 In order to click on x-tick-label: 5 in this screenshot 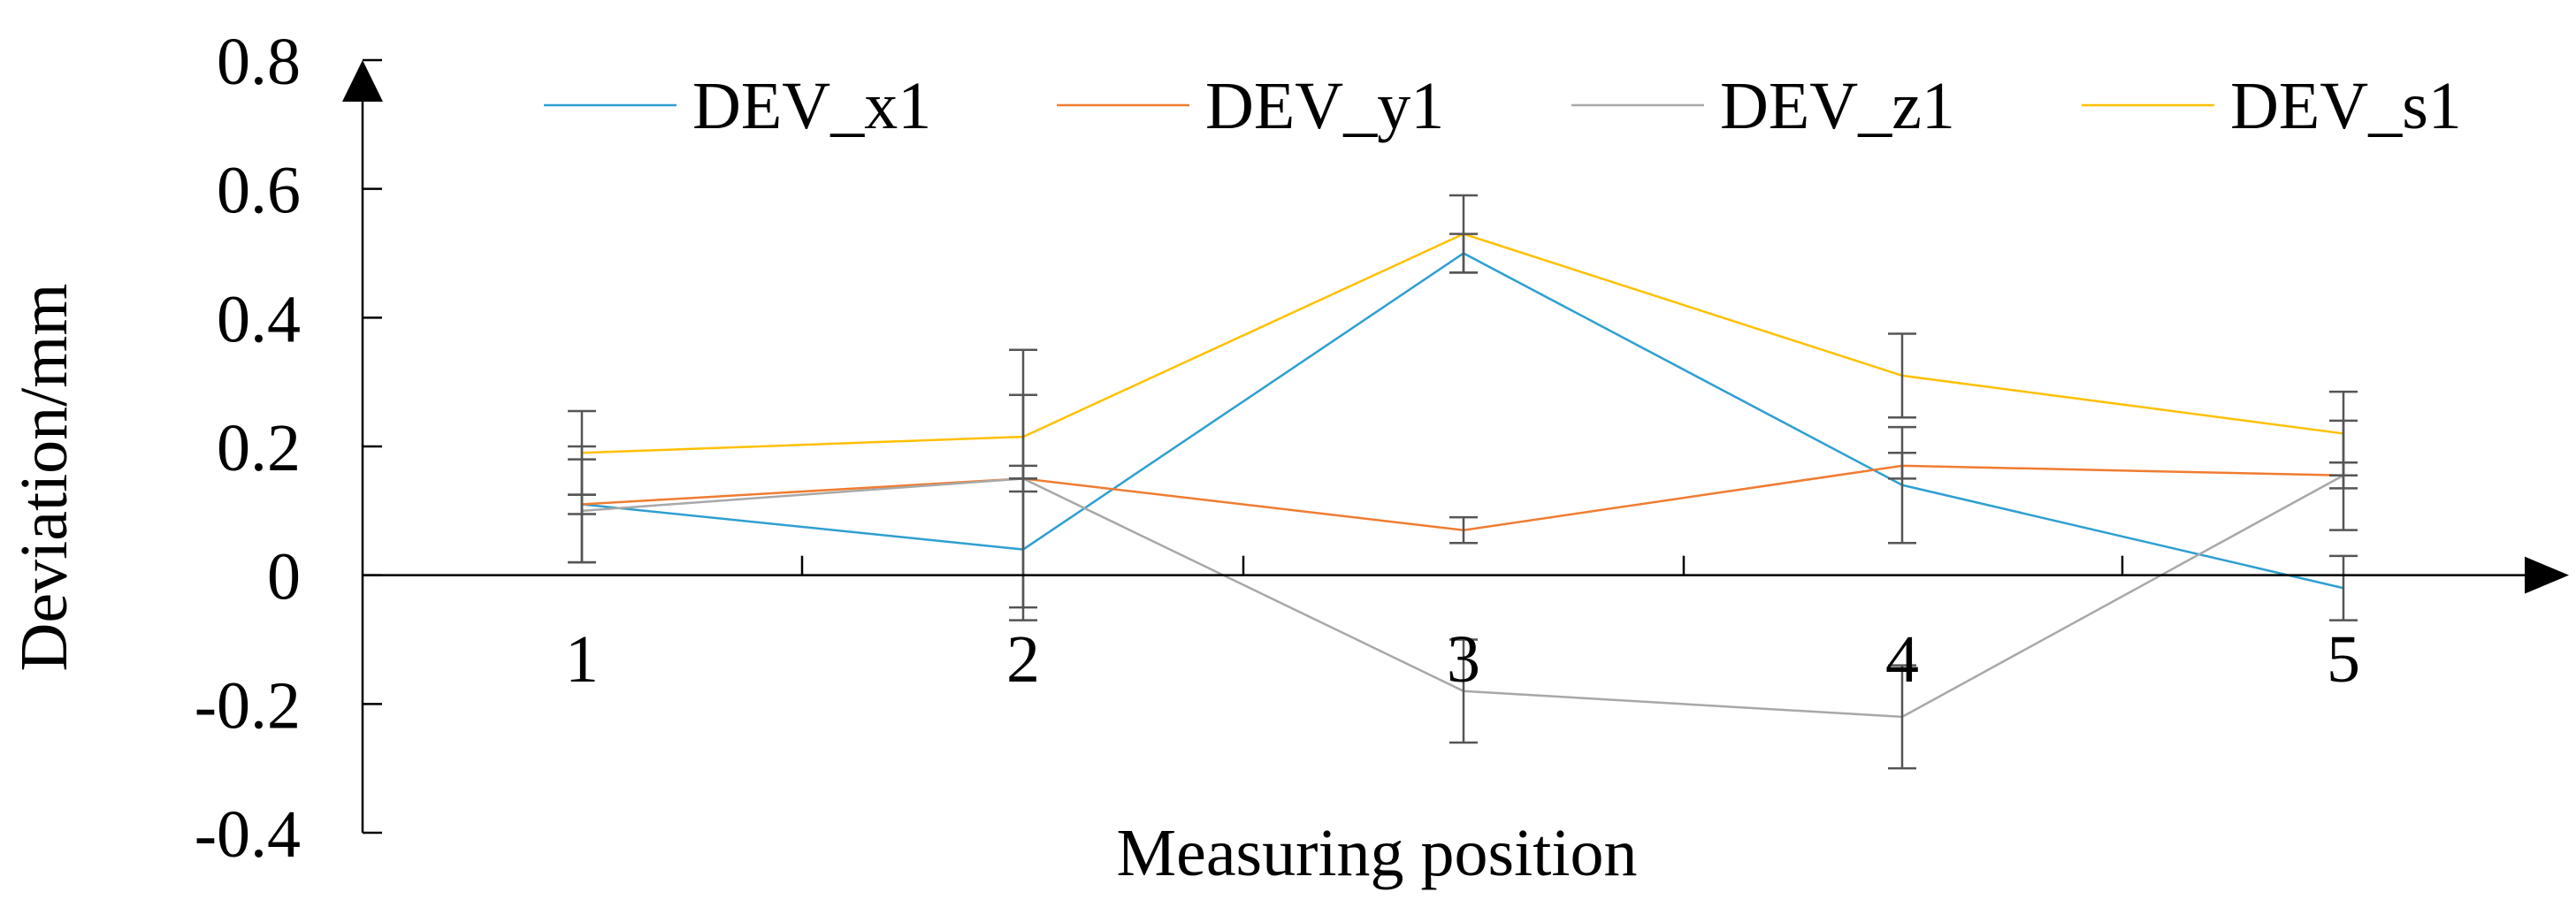, I will do `click(2344, 660)`.